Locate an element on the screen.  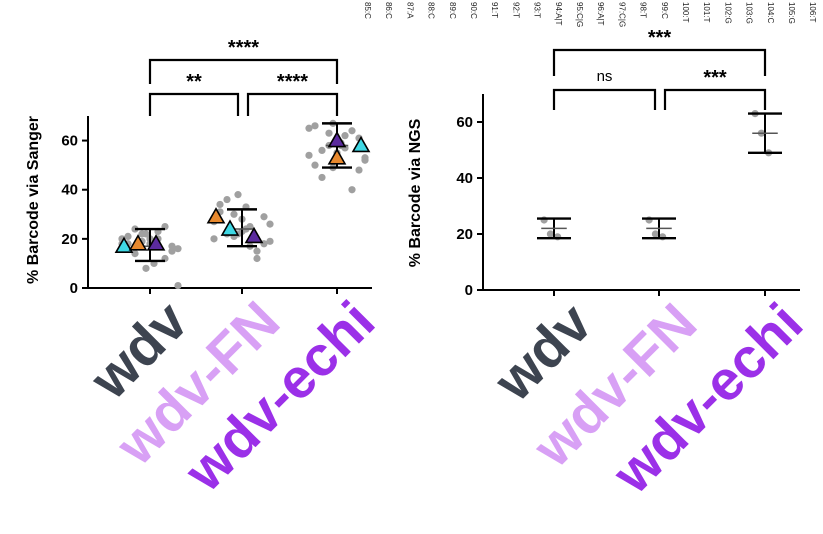
header-label: 96:A|T is located at coordinates (600, 14).